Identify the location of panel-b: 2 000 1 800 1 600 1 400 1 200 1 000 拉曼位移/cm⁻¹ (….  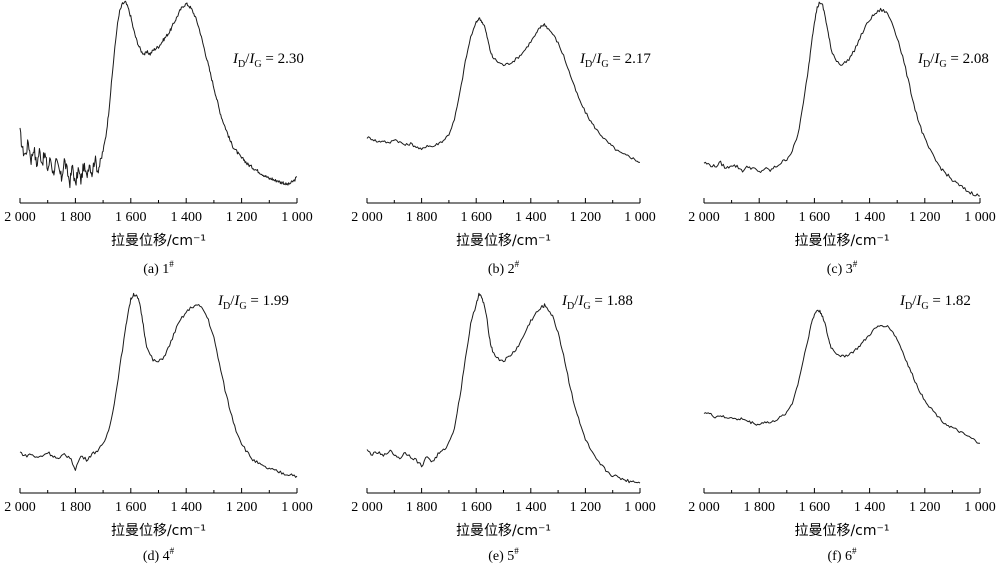
(503, 147).